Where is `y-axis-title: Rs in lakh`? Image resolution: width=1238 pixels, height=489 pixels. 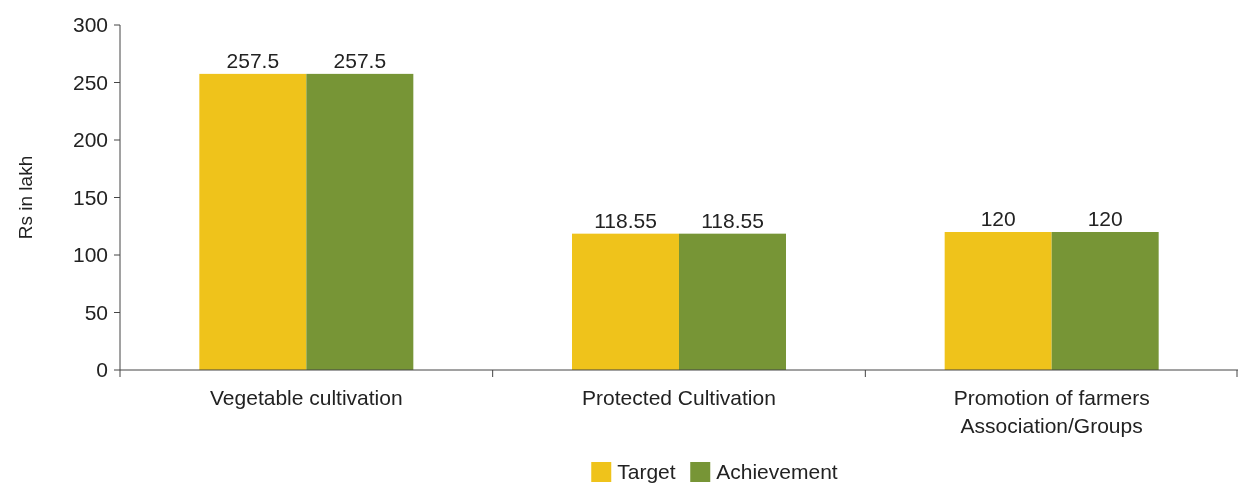 y-axis-title: Rs in lakh is located at coordinates (25, 197).